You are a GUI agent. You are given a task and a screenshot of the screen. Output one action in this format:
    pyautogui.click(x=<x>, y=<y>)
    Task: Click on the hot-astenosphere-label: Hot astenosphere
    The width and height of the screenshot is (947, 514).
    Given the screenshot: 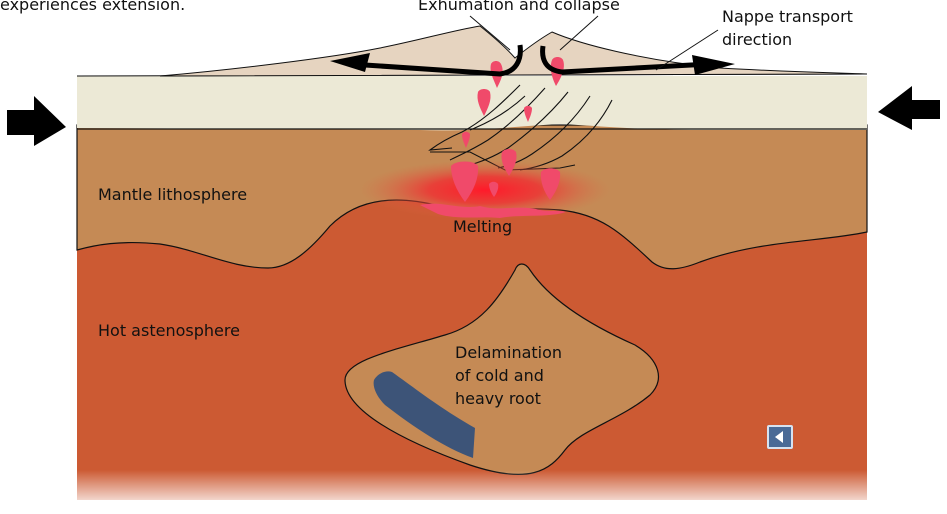 What is the action you would take?
    pyautogui.click(x=169, y=330)
    